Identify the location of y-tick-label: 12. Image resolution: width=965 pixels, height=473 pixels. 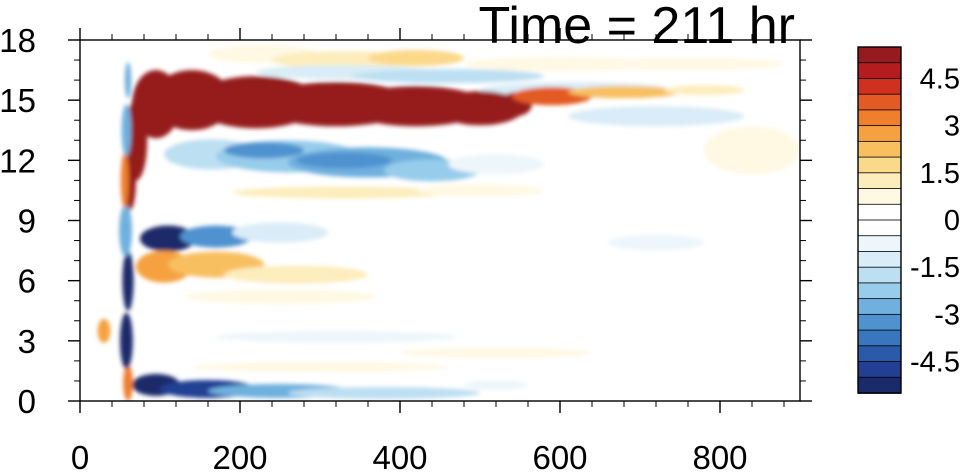
(18, 160).